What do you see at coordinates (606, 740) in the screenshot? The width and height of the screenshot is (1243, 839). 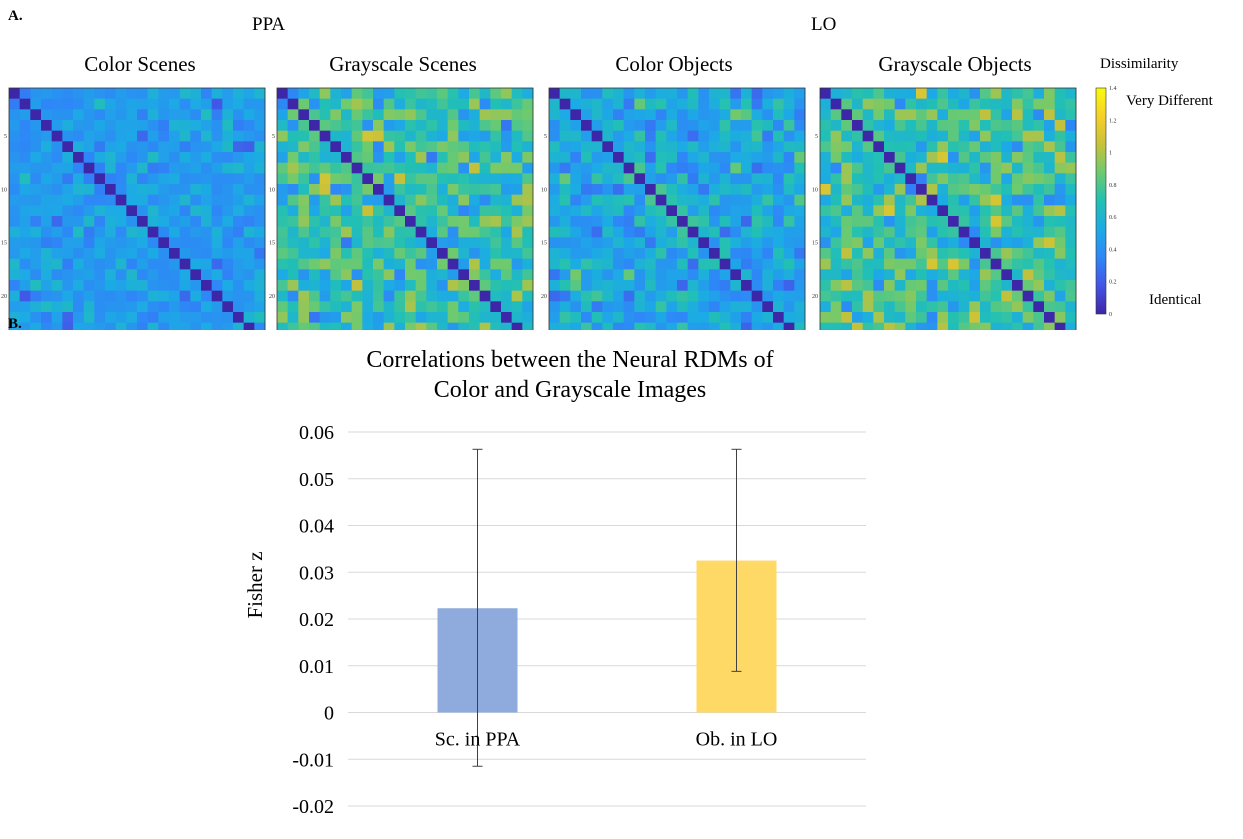 I see `x-tick-labels: Sc. in PPA Ob. in LO` at bounding box center [606, 740].